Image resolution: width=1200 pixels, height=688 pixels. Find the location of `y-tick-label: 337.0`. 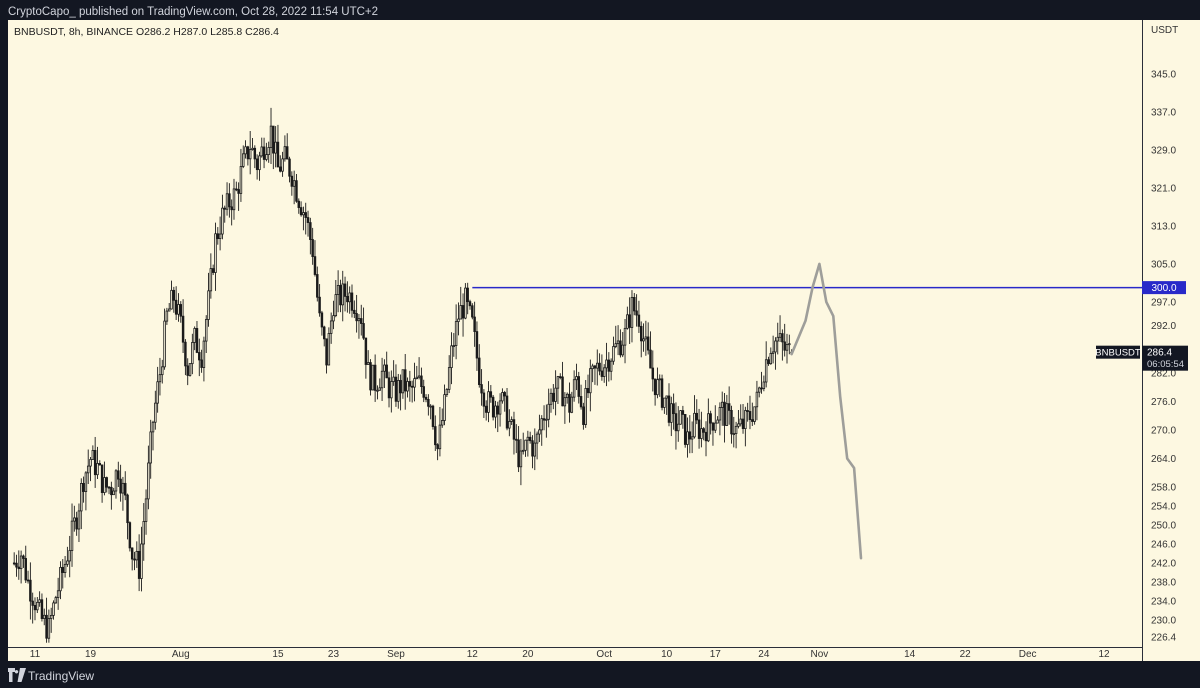

y-tick-label: 337.0 is located at coordinates (1163, 112).